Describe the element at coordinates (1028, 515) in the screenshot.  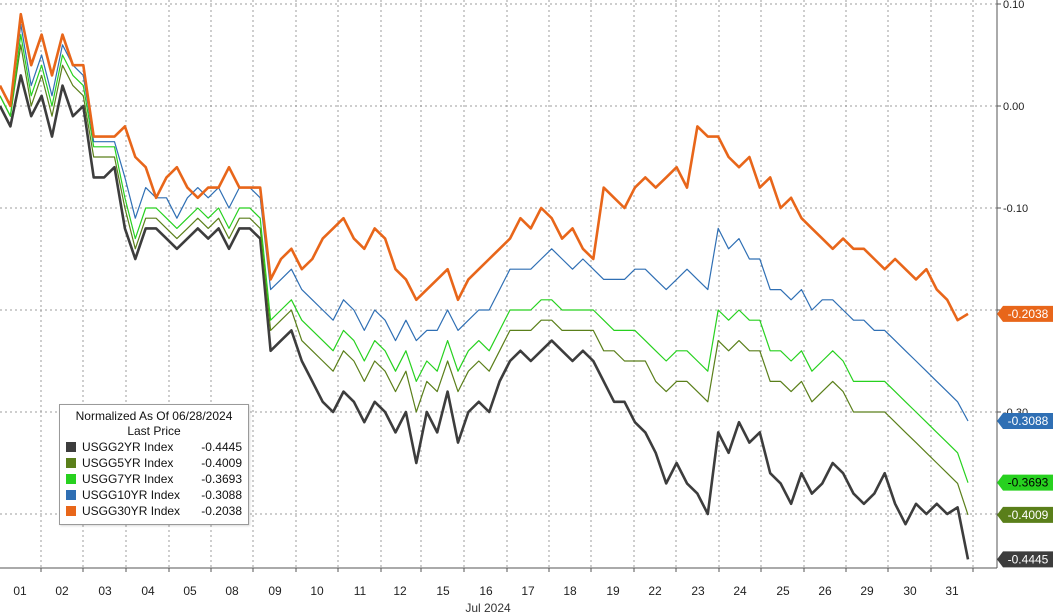
I see `badge-value: -0.4009` at that location.